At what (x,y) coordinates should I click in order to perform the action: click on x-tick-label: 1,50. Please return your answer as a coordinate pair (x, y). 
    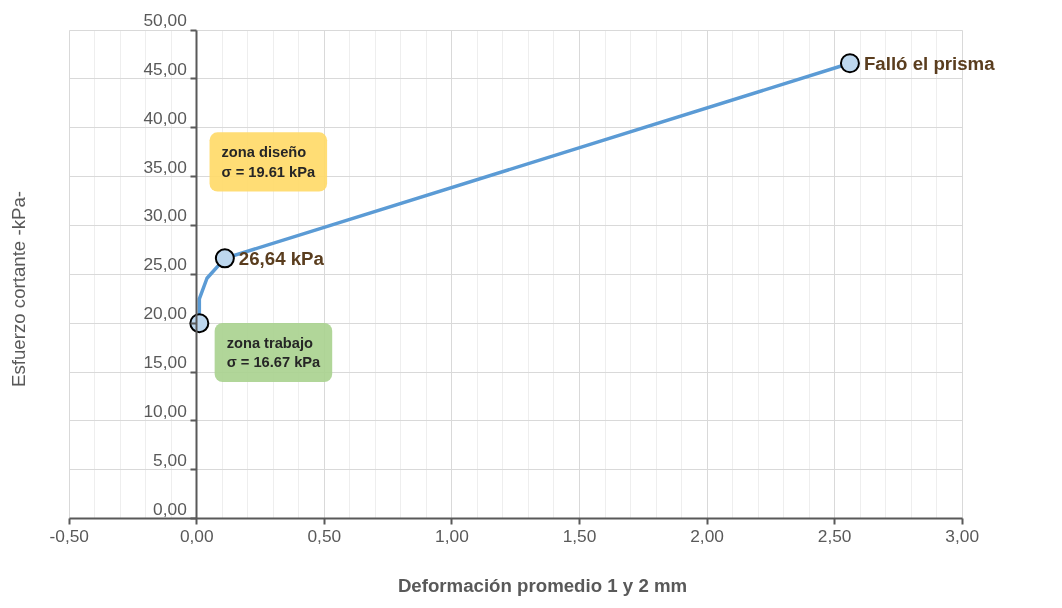
    Looking at the image, I should click on (579, 535).